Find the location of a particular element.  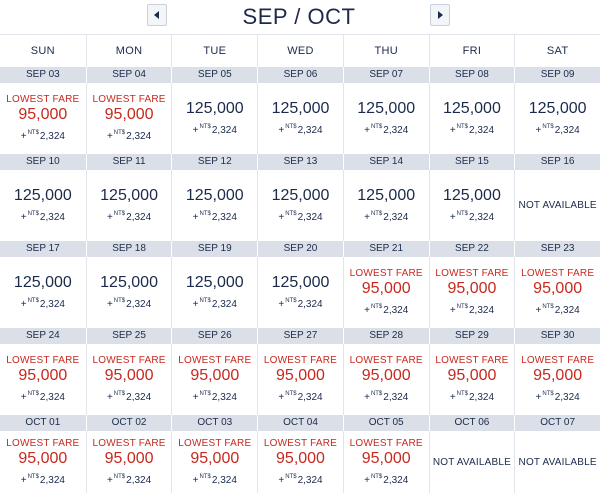

weekday-label: SUN is located at coordinates (42, 51).